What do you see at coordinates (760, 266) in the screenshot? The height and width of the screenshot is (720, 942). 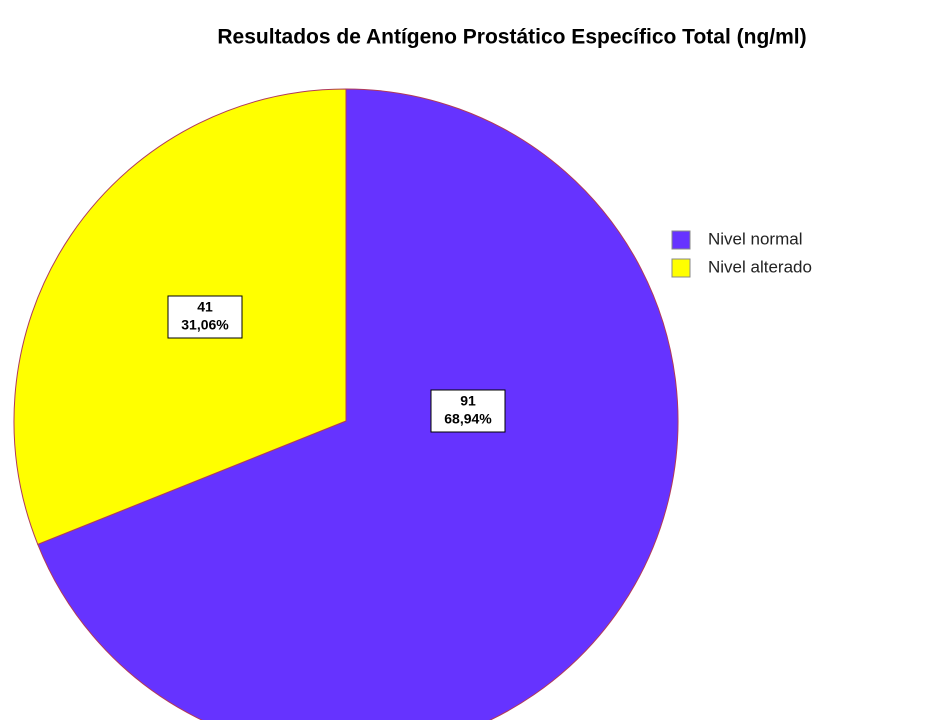 I see `legend-label: Nivel alterado` at bounding box center [760, 266].